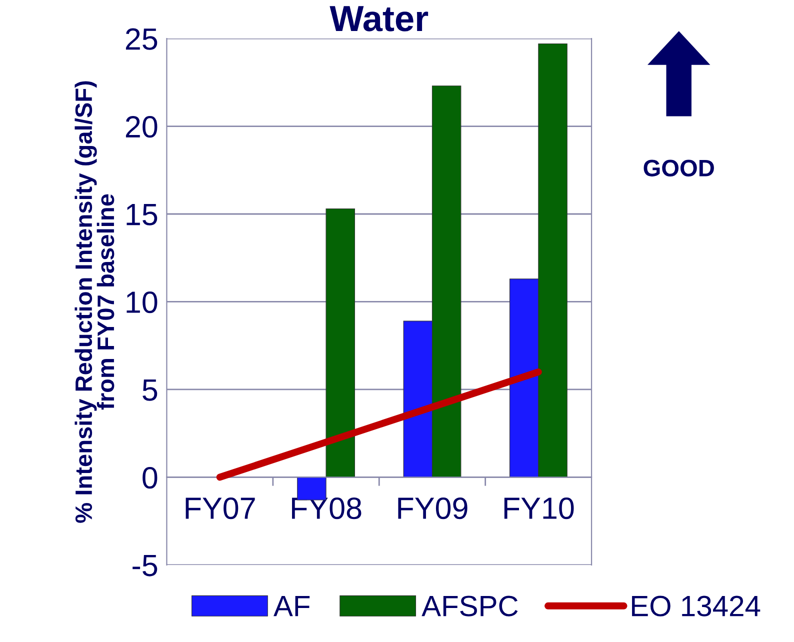  What do you see at coordinates (142, 302) in the screenshot?
I see `y-tick-label: 10` at bounding box center [142, 302].